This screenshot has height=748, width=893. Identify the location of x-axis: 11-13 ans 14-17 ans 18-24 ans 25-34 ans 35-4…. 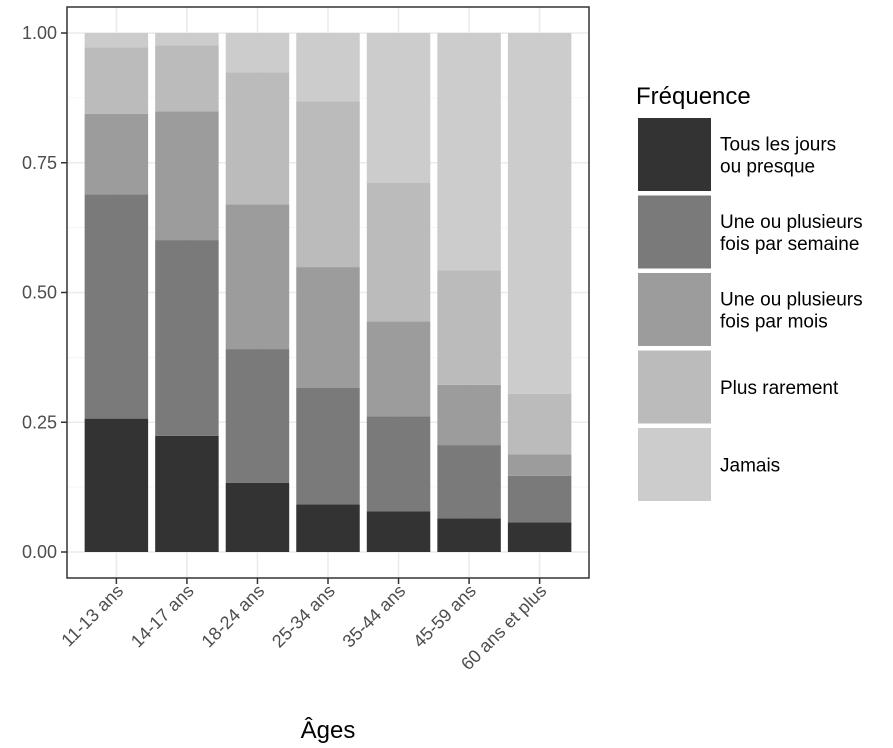
(303, 626).